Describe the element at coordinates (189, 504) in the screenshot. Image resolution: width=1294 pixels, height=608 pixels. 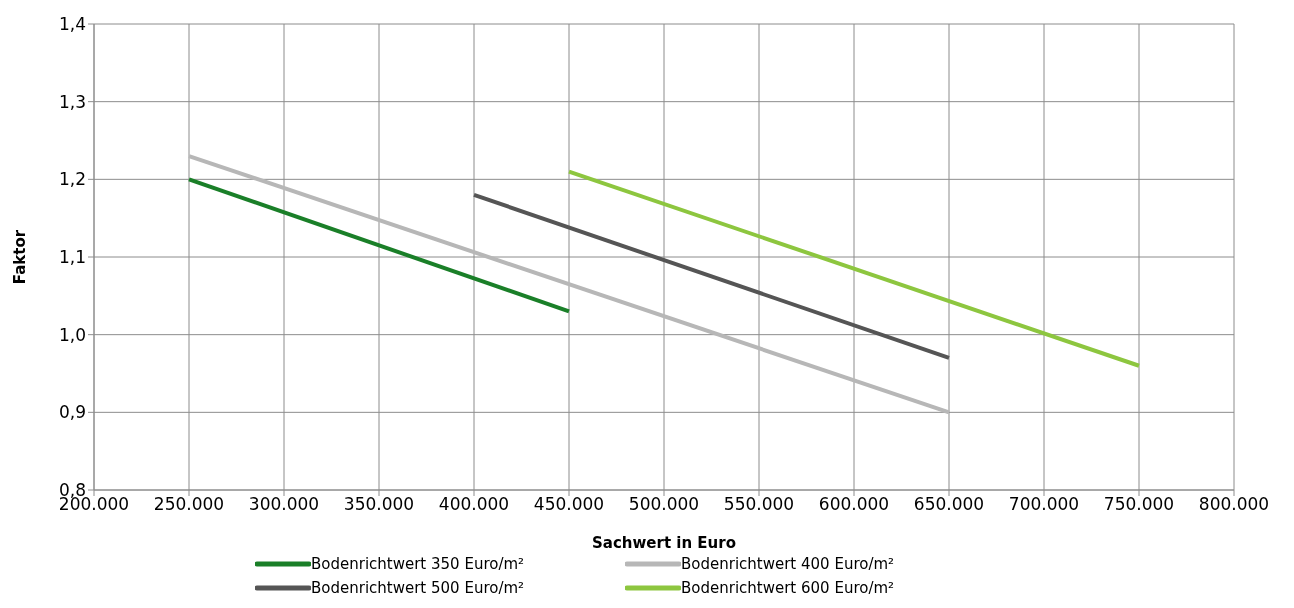
I see `x-tick-label: 250.000` at that location.